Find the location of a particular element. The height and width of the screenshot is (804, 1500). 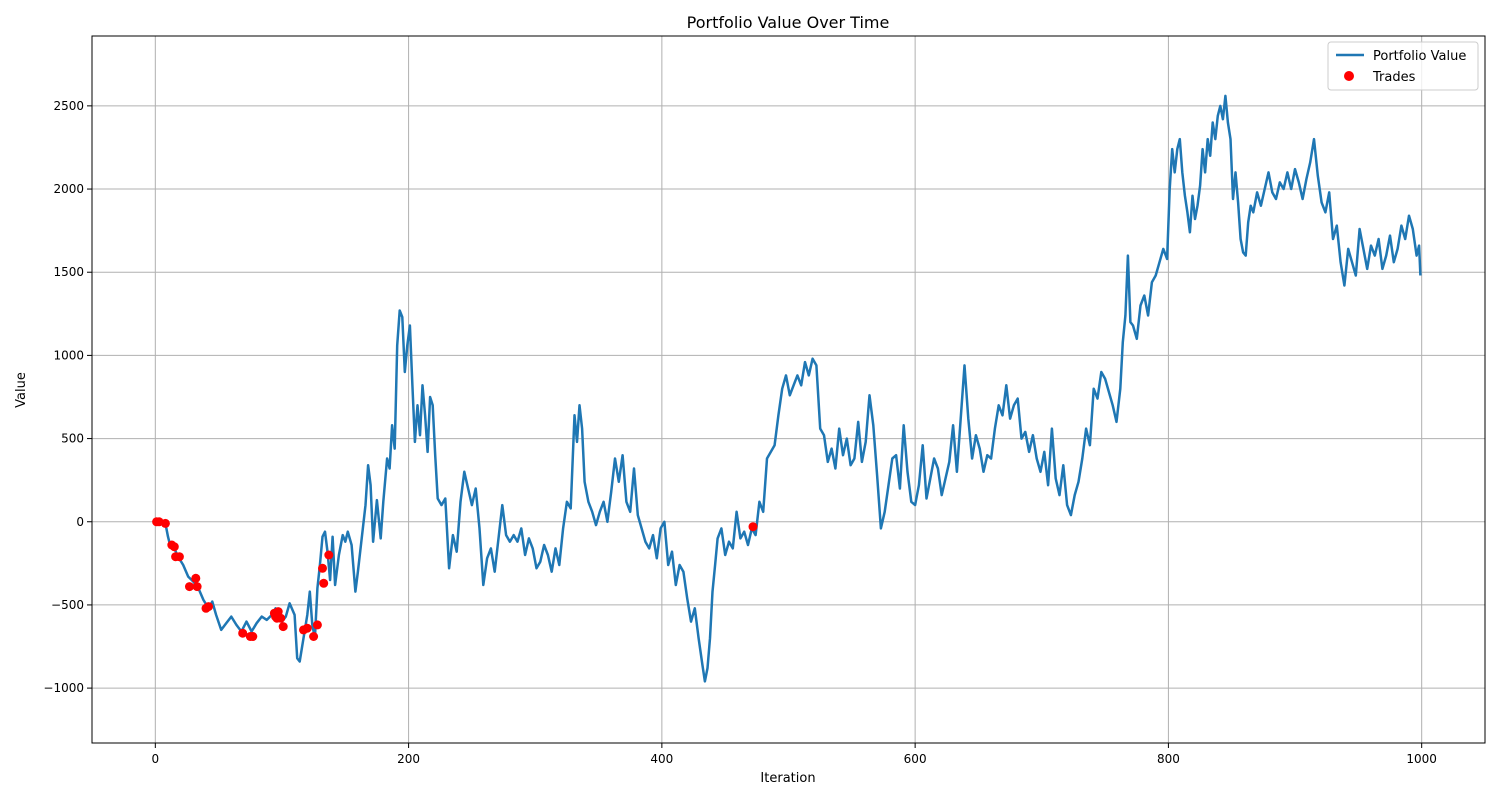

legend-label-trades: Trades is located at coordinates (1394, 77).